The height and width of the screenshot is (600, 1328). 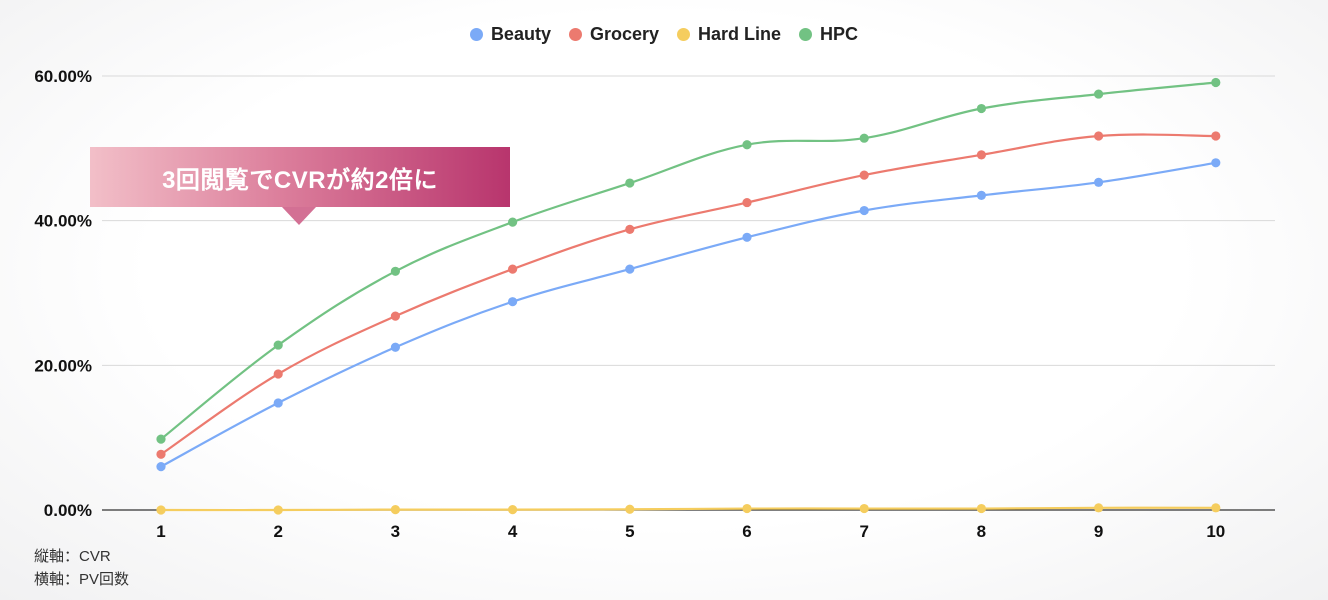 I want to click on annotation-callout: 3回閲覧でCVRが約2倍に, so click(x=300, y=177).